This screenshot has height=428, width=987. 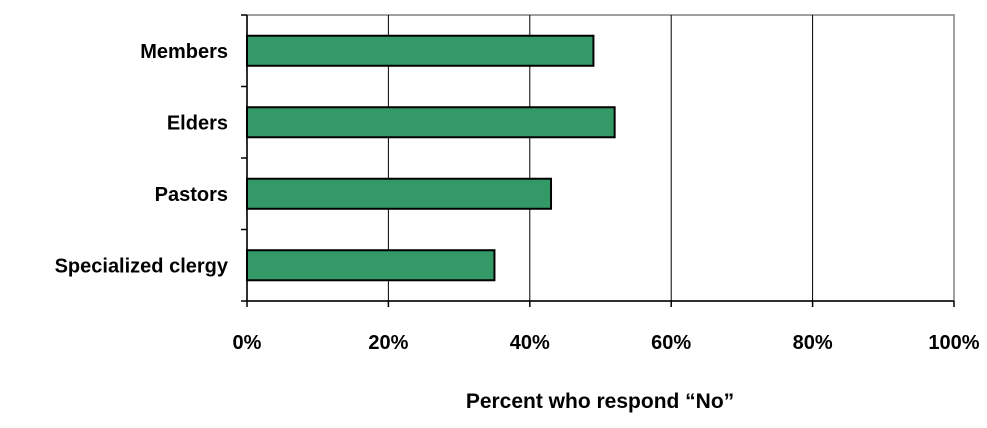 What do you see at coordinates (388, 343) in the screenshot?
I see `x-tick-label: 20%` at bounding box center [388, 343].